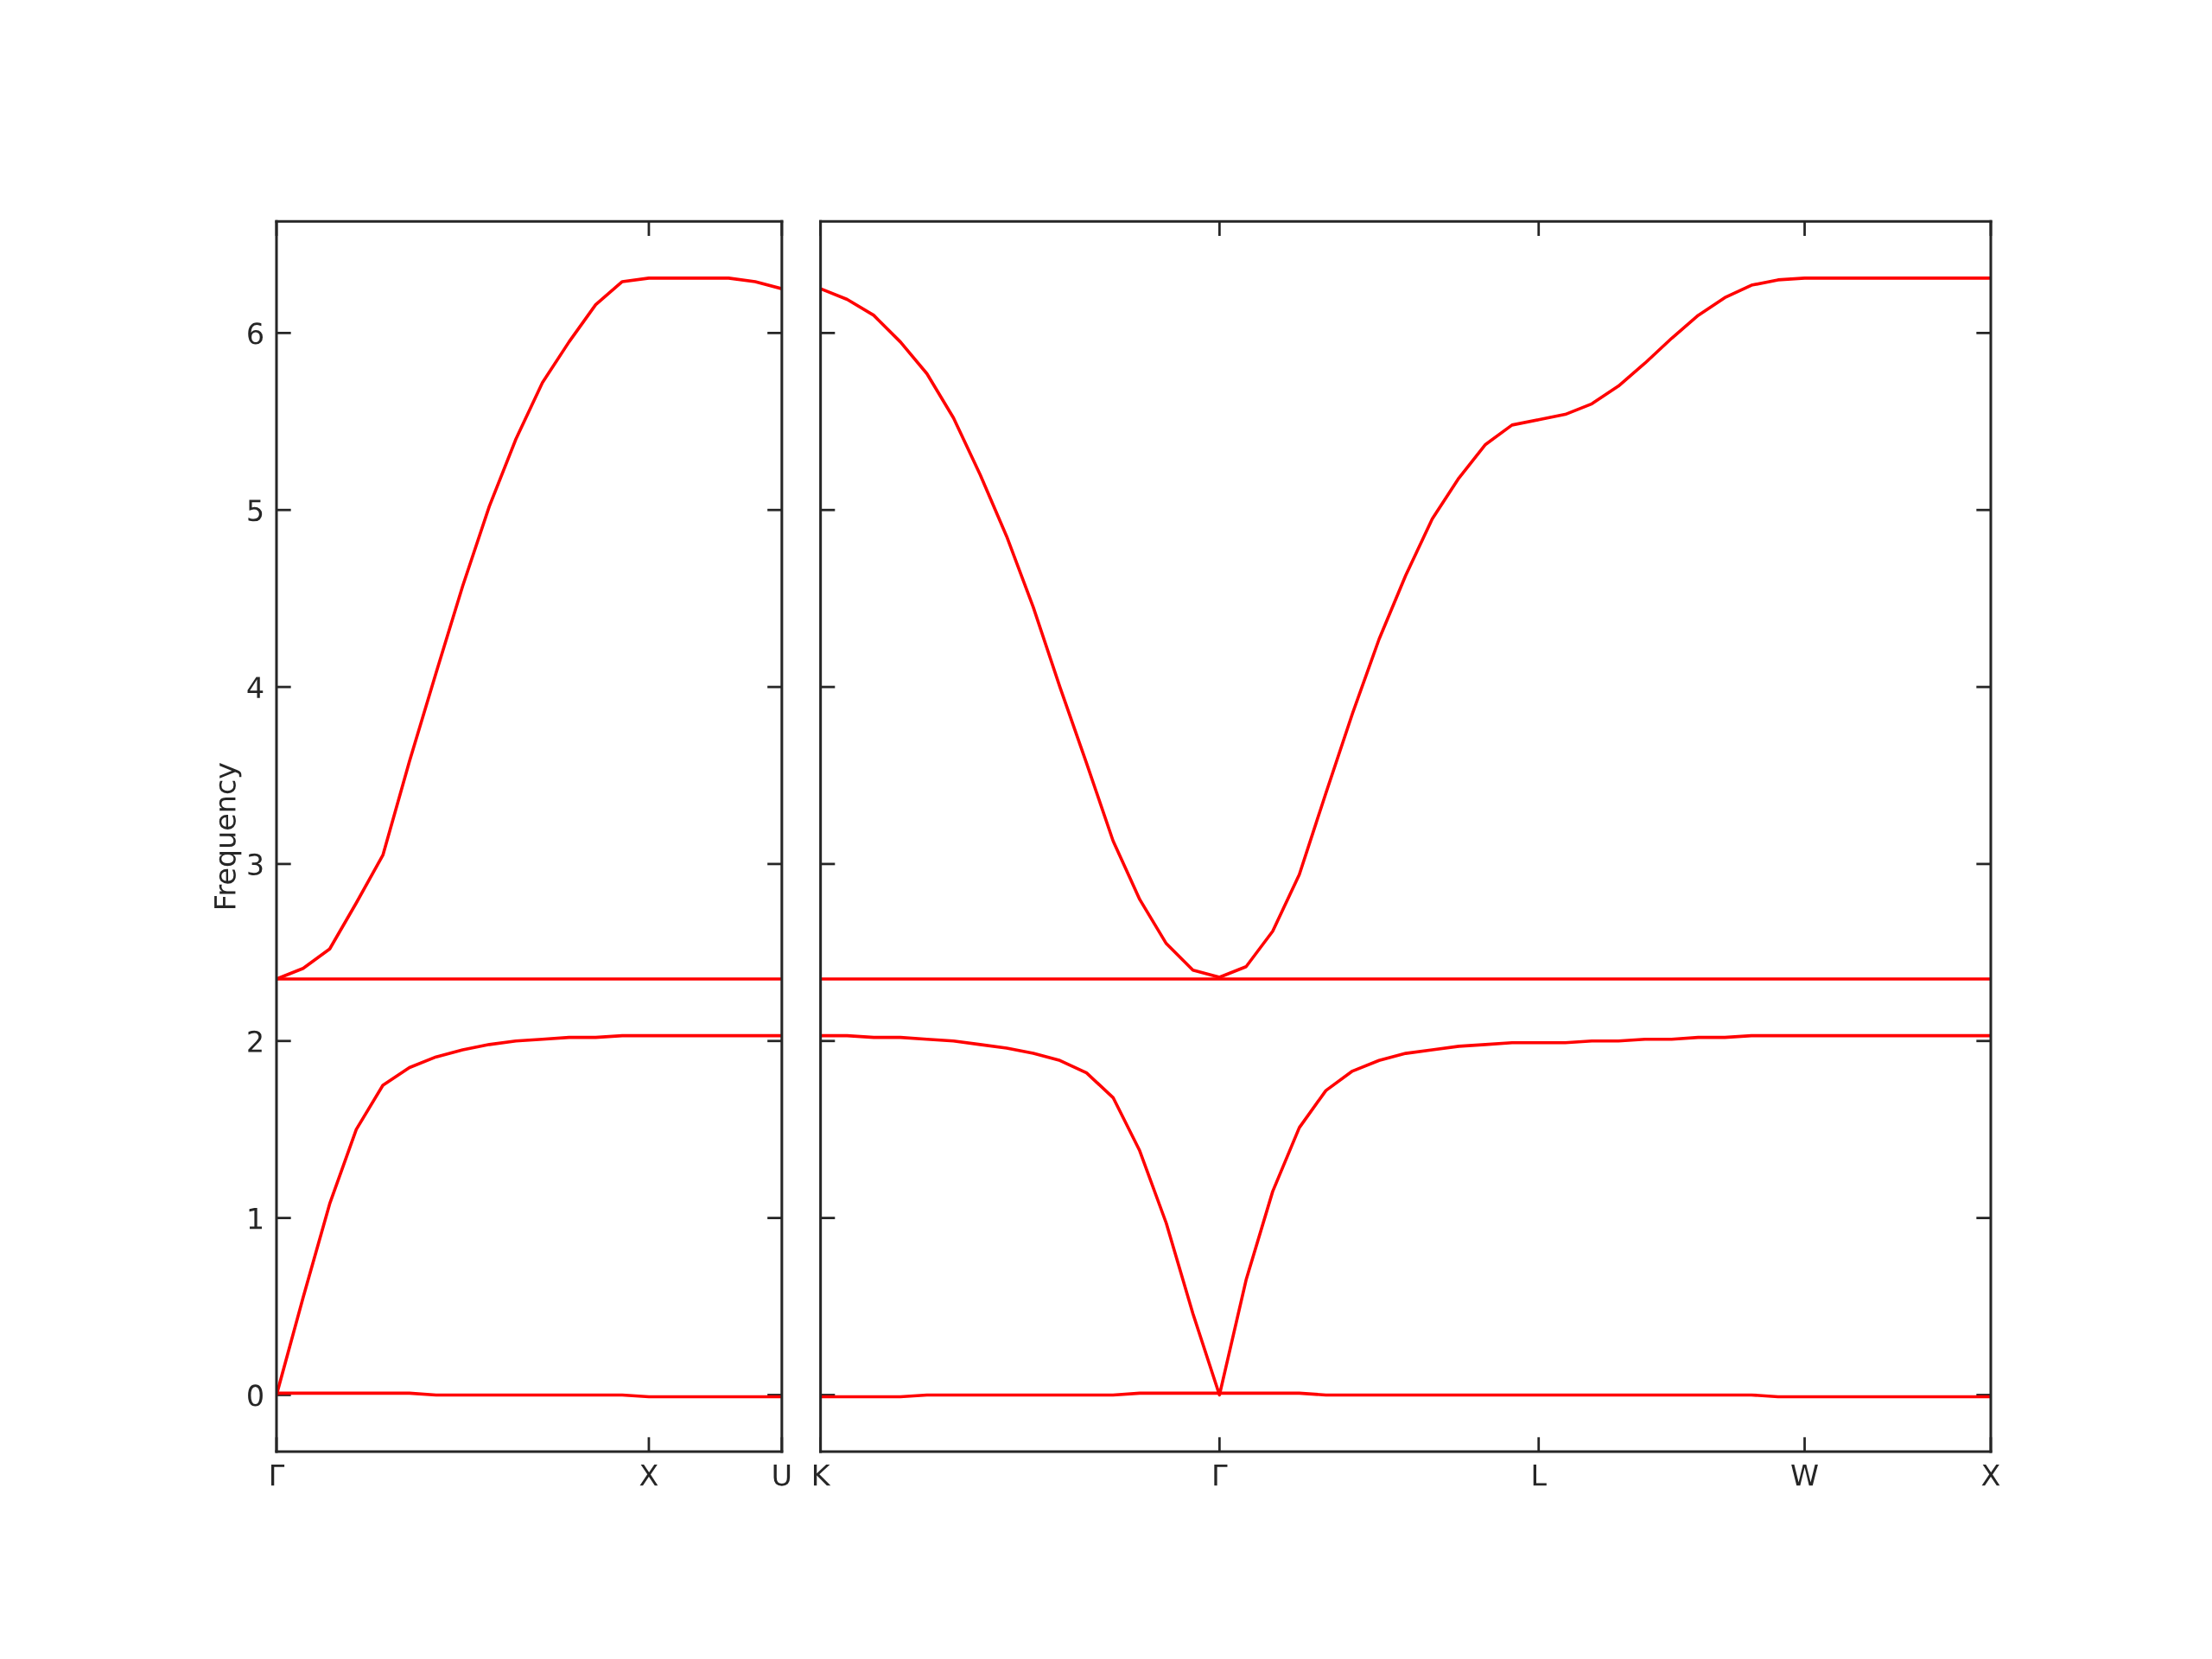 This screenshot has width=2212, height=1659. I want to click on y-tick-label: 3, so click(255, 864).